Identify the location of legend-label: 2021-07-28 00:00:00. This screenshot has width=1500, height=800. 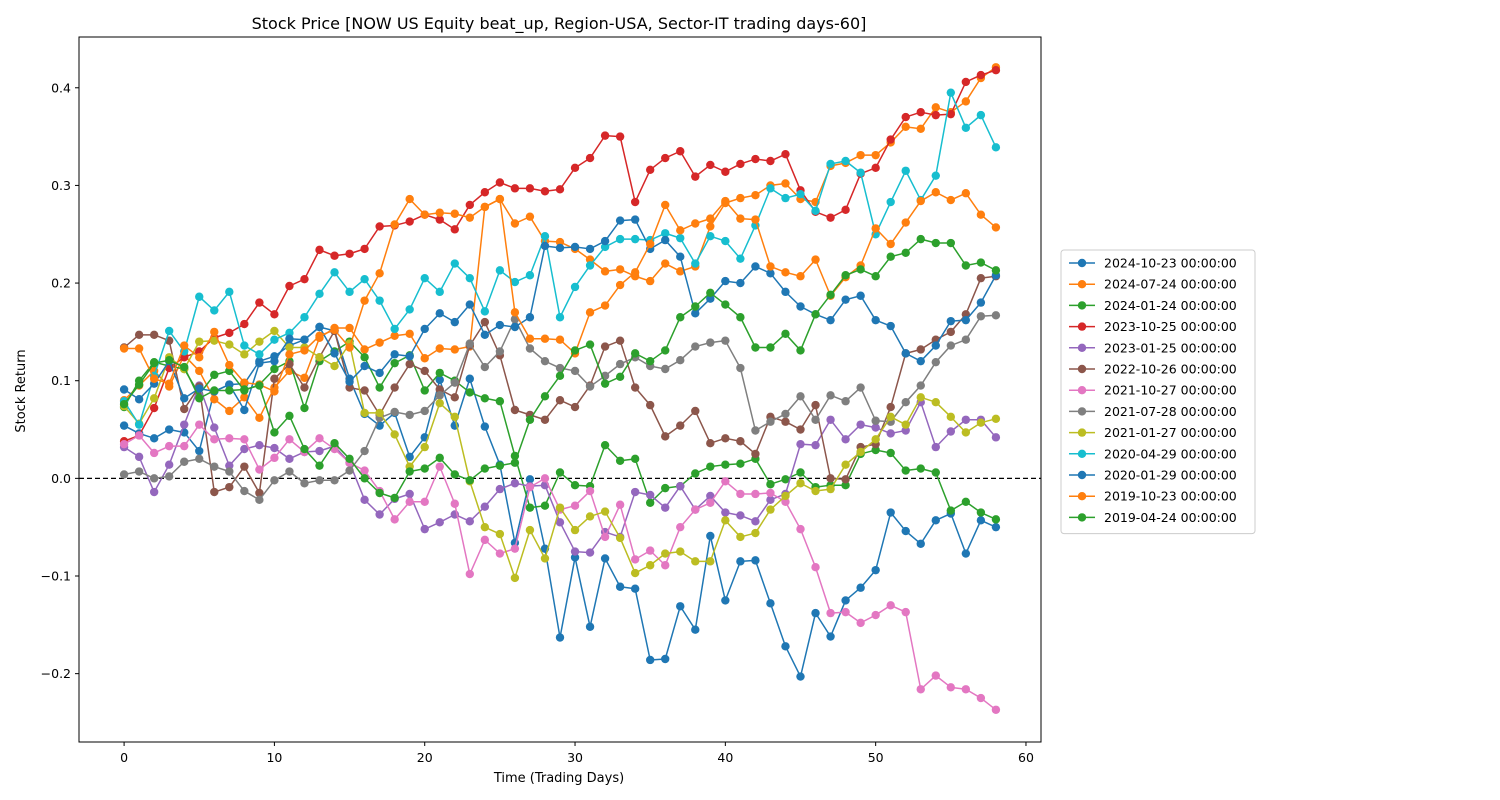
(1170, 411).